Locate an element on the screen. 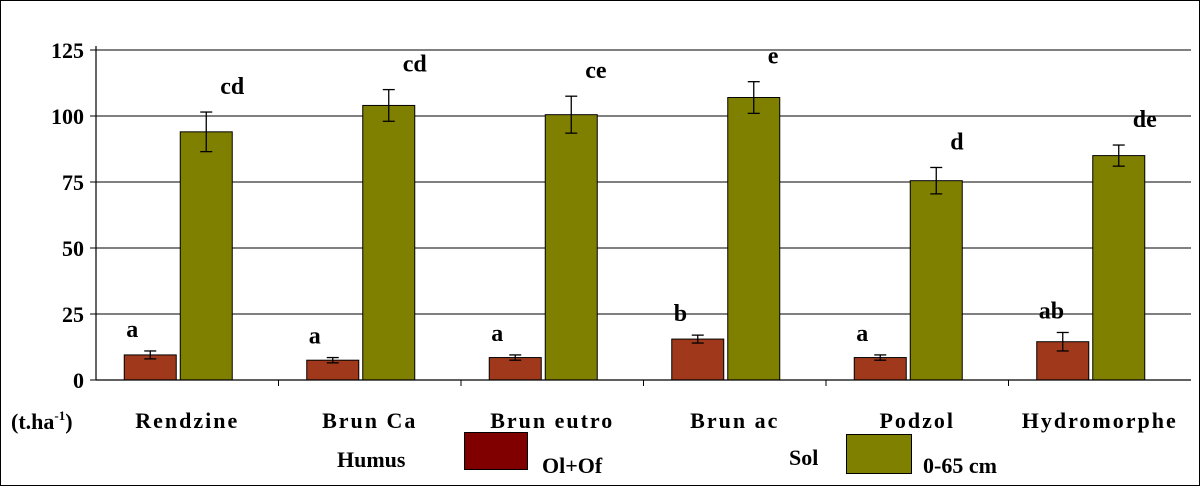 The height and width of the screenshot is (490, 1200). significance-letter: d is located at coordinates (957, 142).